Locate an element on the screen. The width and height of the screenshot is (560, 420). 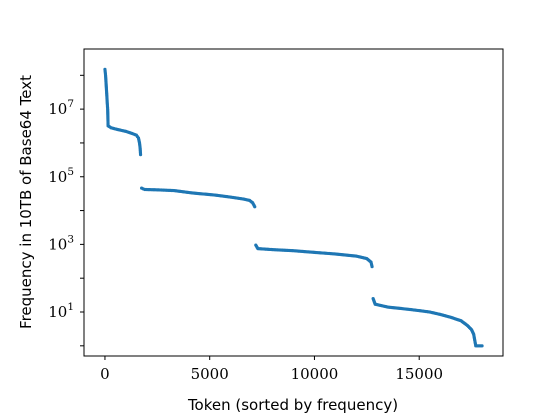
y-tick-label: 10⁵ is located at coordinates (61, 176).